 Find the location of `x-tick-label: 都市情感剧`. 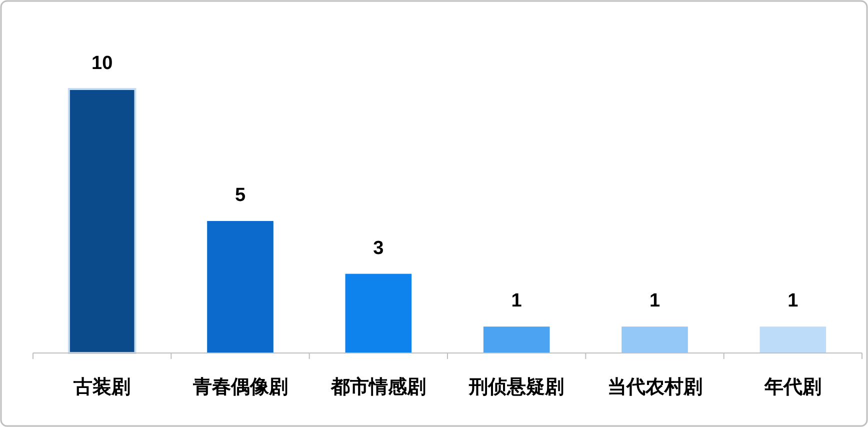

x-tick-label: 都市情感剧 is located at coordinates (378, 387).